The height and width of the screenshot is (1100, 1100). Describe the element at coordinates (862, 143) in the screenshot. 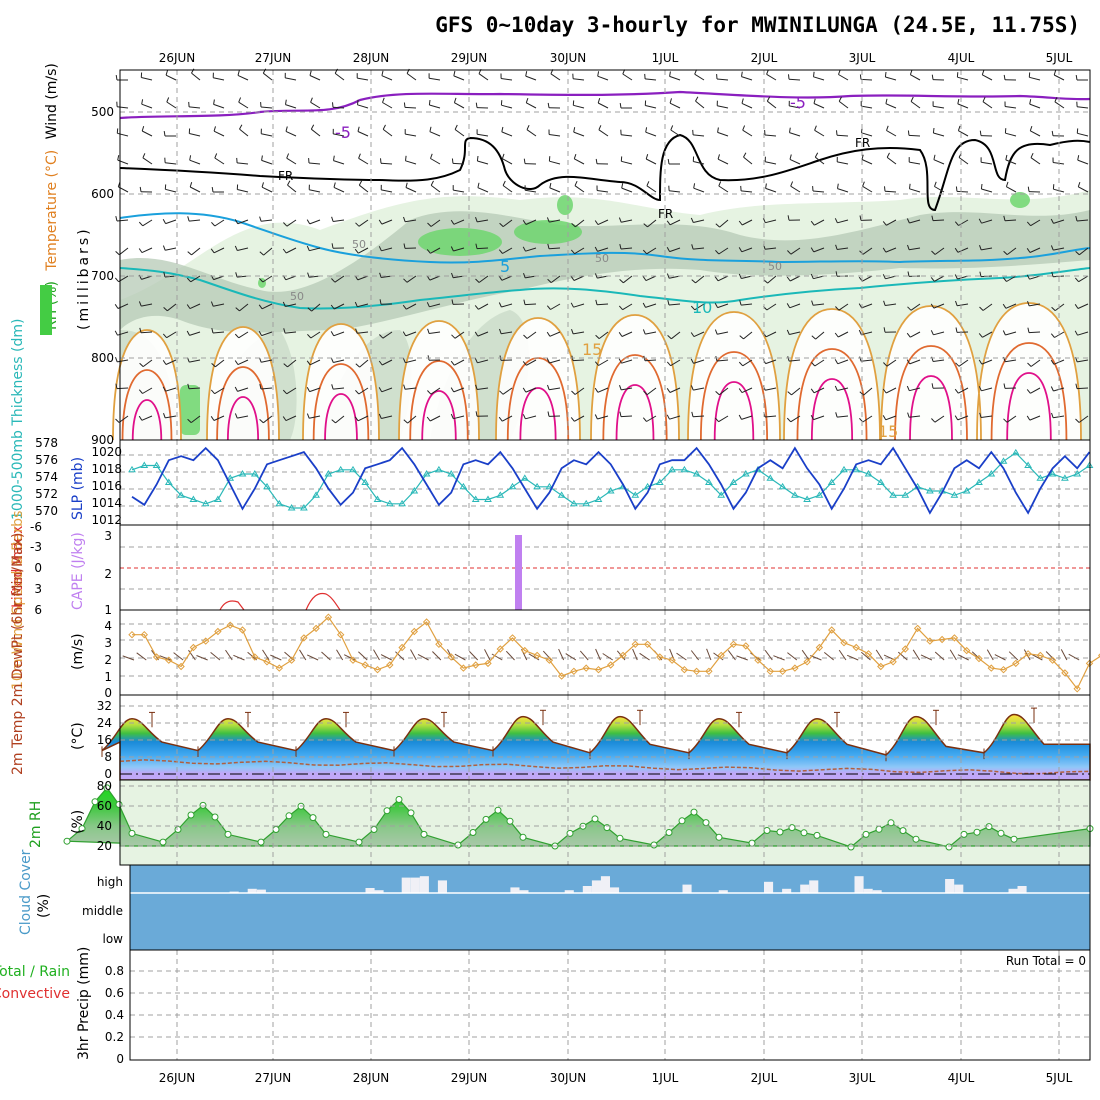

I see `svg-text: FR` at that location.